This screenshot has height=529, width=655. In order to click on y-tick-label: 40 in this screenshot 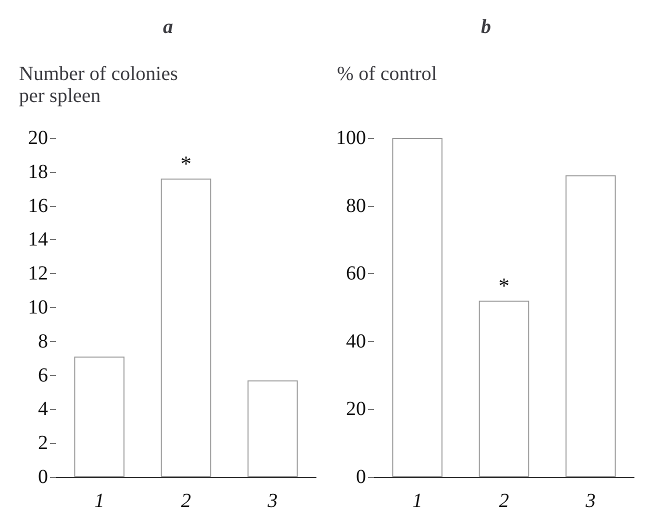, I will do `click(356, 341)`.